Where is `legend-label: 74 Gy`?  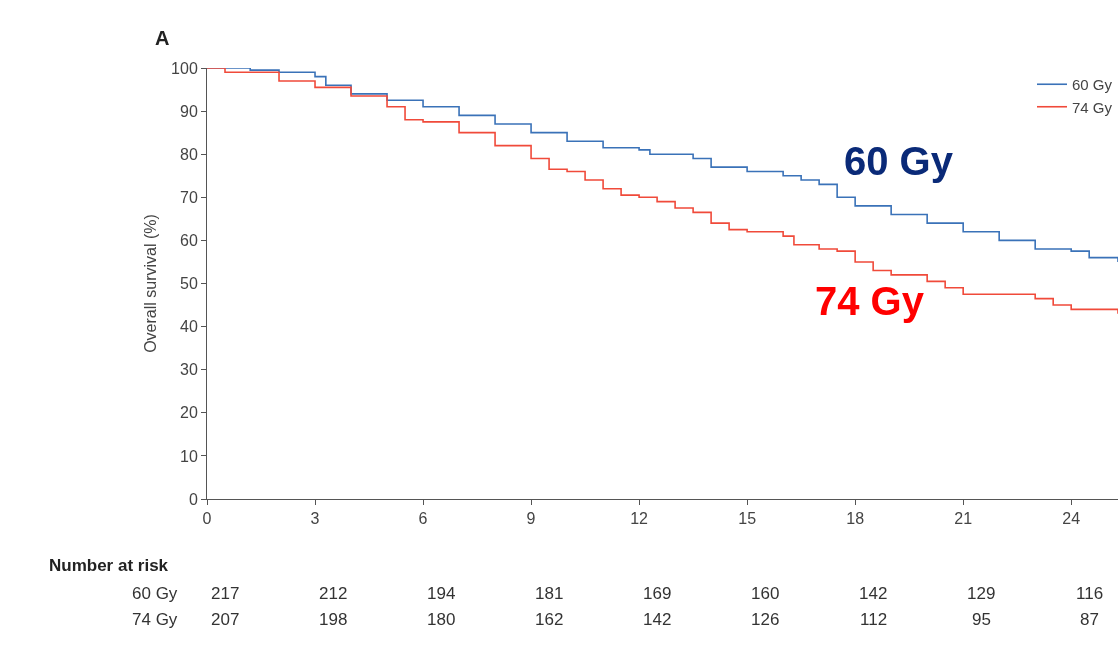
legend-label: 74 Gy is located at coordinates (1092, 107).